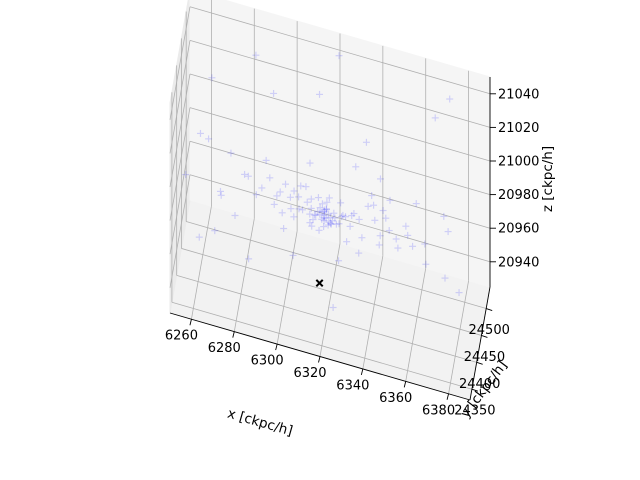 Image resolution: width=640 pixels, height=480 pixels. What do you see at coordinates (438, 410) in the screenshot?
I see `x-tick-label: 6380` at bounding box center [438, 410].